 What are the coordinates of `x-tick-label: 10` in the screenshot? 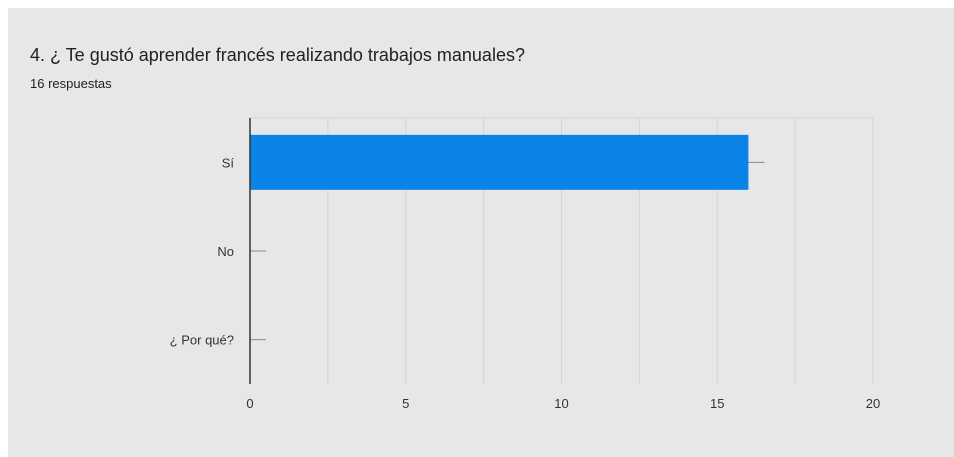 It's located at (561, 403).